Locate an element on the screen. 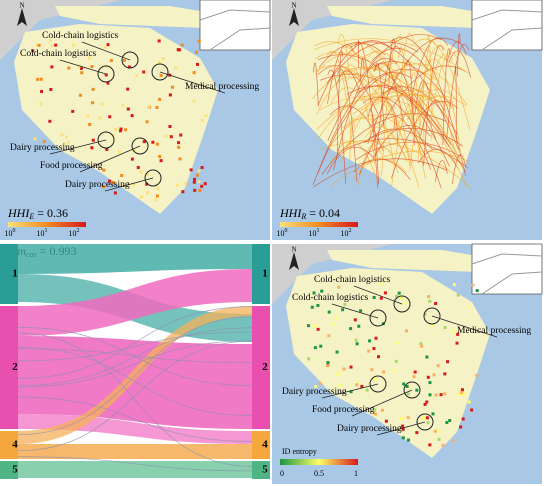 This screenshot has height=486, width=550. legend-bar is located at coordinates (47, 224).